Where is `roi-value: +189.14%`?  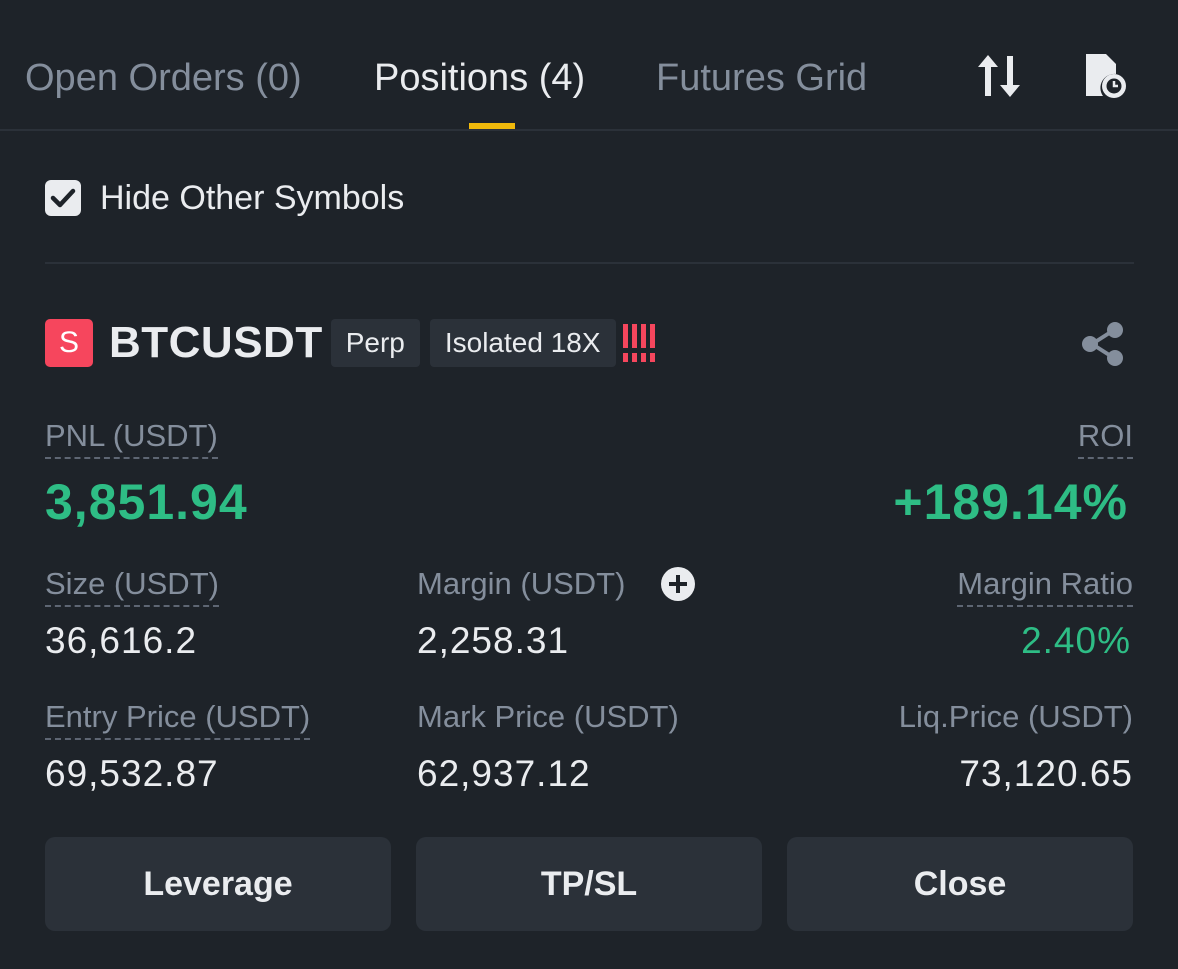 roi-value: +189.14% is located at coordinates (1010, 502).